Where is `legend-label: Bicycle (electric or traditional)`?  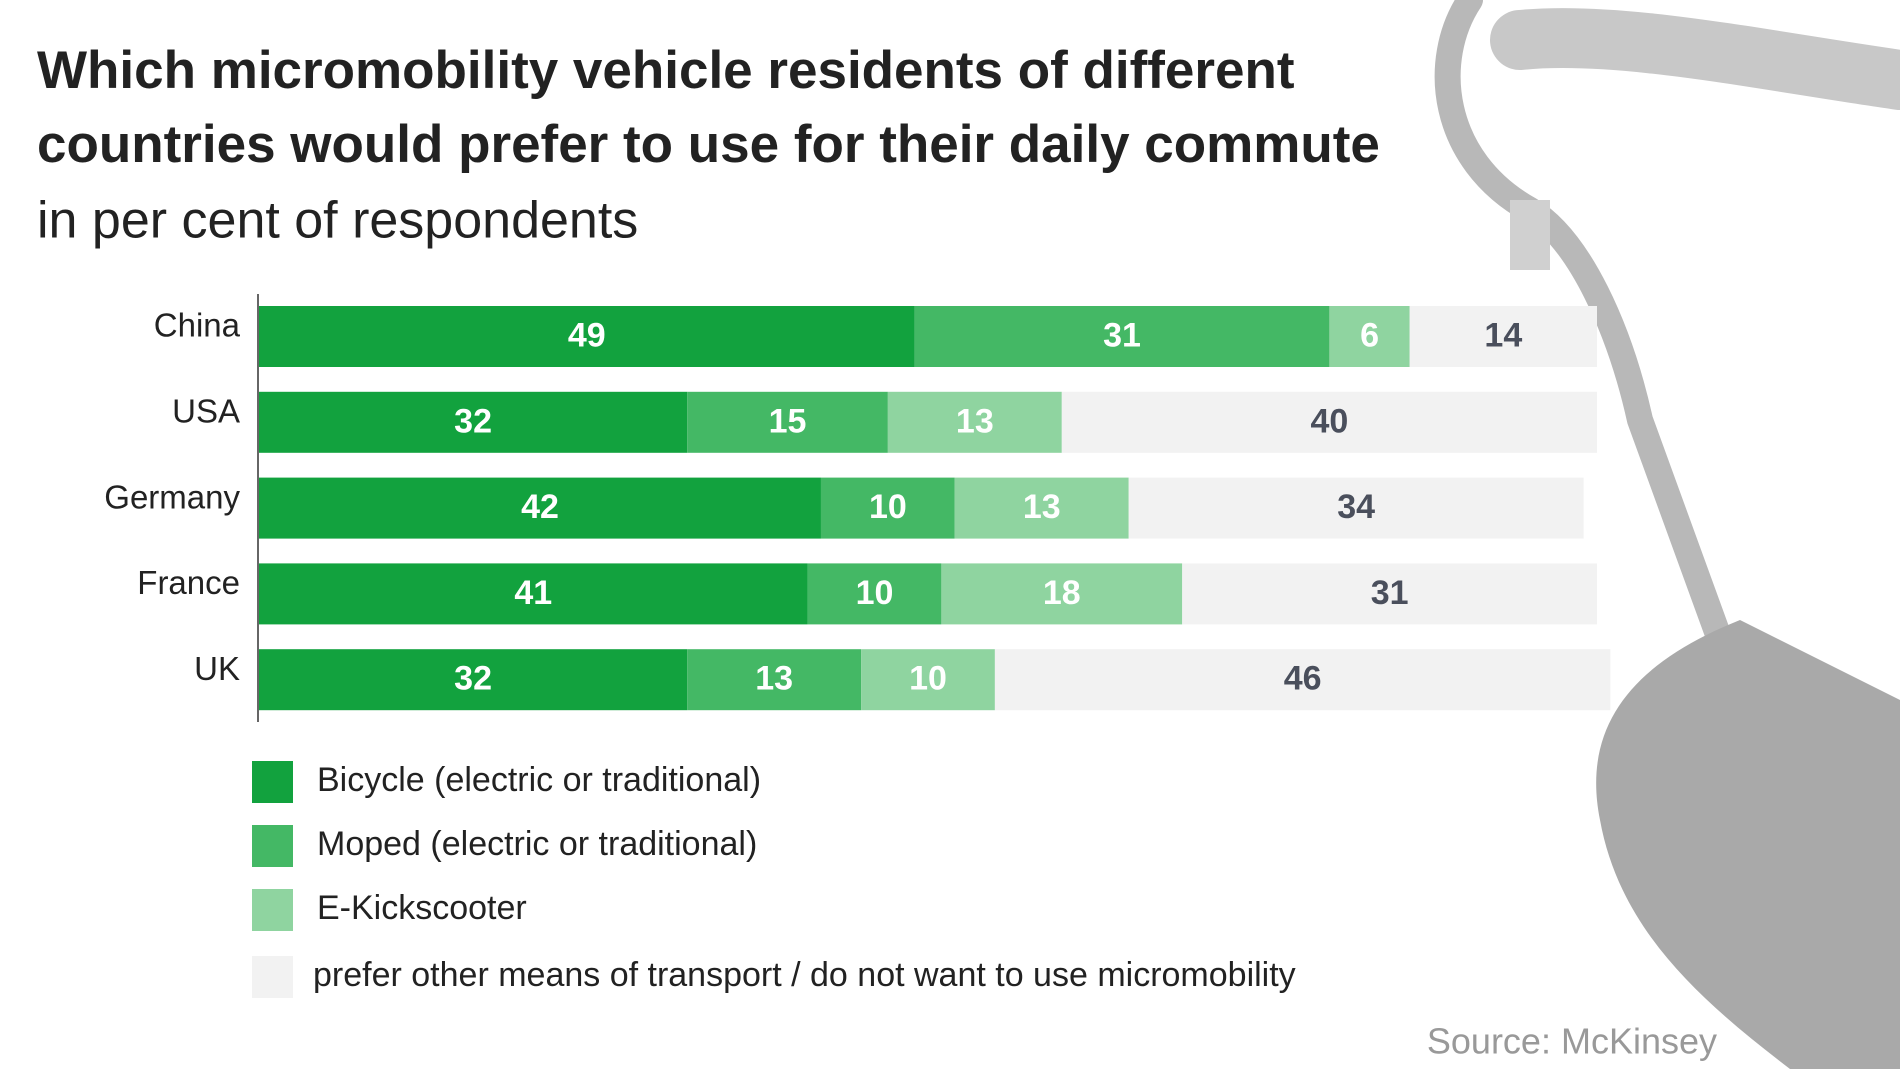
legend-label: Bicycle (electric or traditional) is located at coordinates (539, 780).